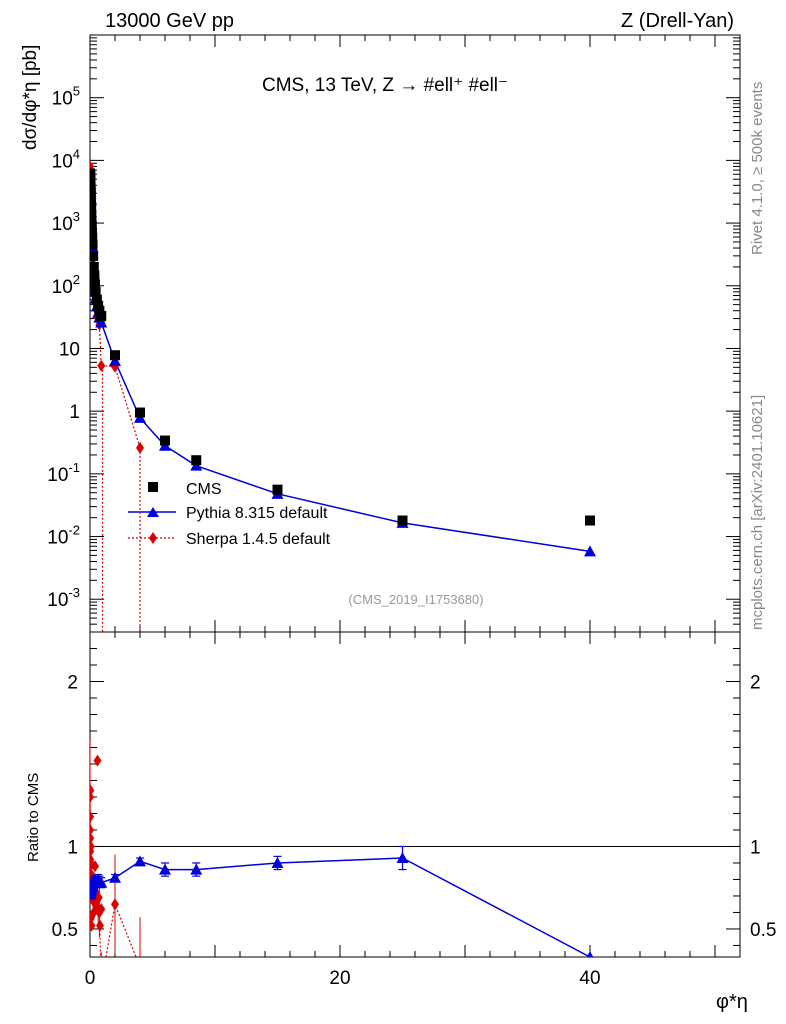 The height and width of the screenshot is (1024, 786). What do you see at coordinates (732, 1002) in the screenshot?
I see `x-axis-title: φ*η` at bounding box center [732, 1002].